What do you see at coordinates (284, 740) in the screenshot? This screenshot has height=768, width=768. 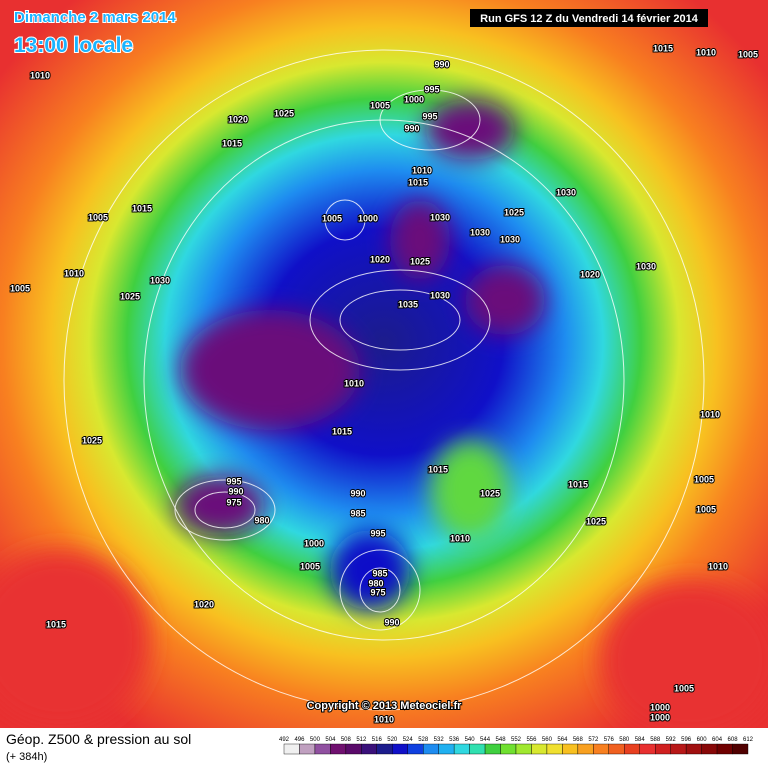 I see `colorbar-tick-label: 492` at bounding box center [284, 740].